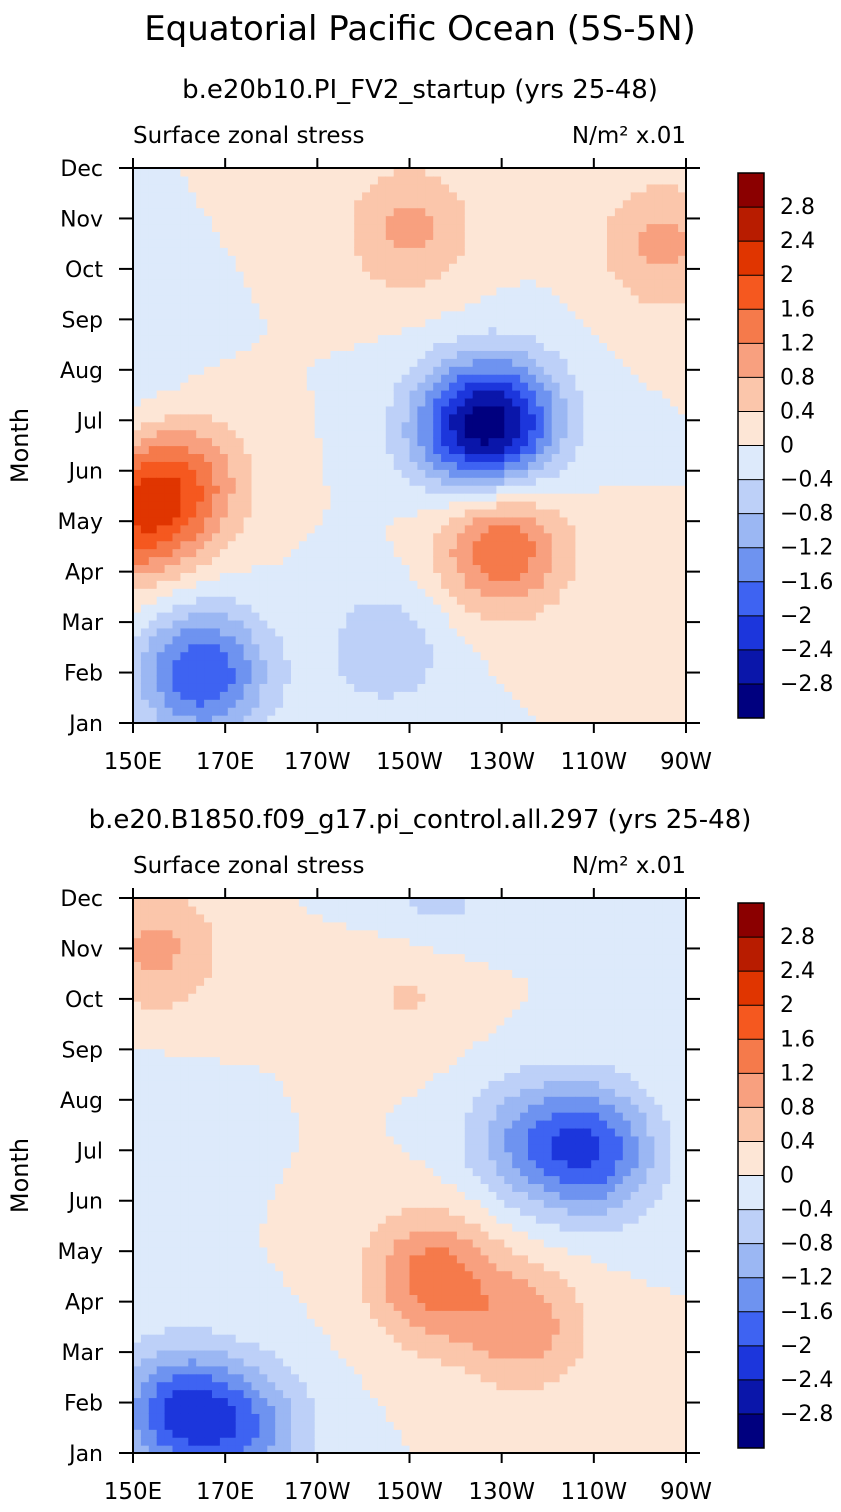  Describe the element at coordinates (249, 136) in the screenshot. I see `field-label: Surface zonal stress` at that location.